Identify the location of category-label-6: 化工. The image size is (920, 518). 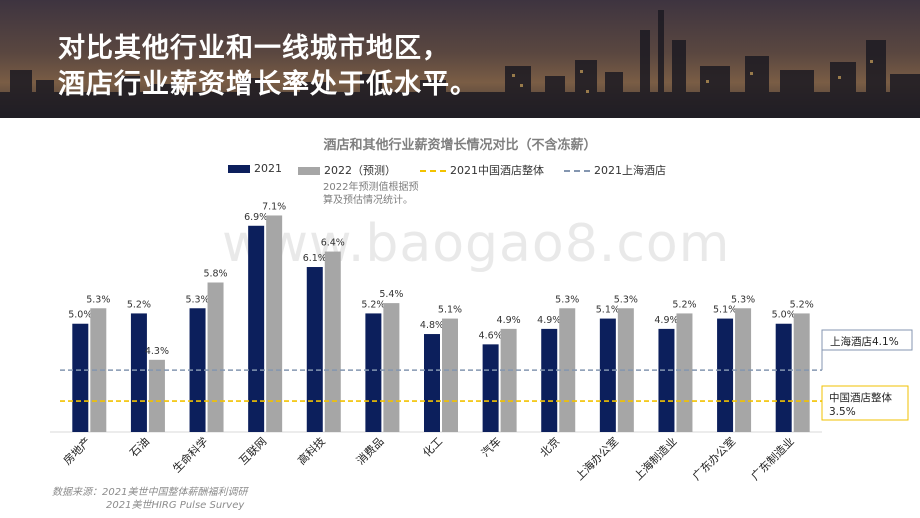
(432, 446).